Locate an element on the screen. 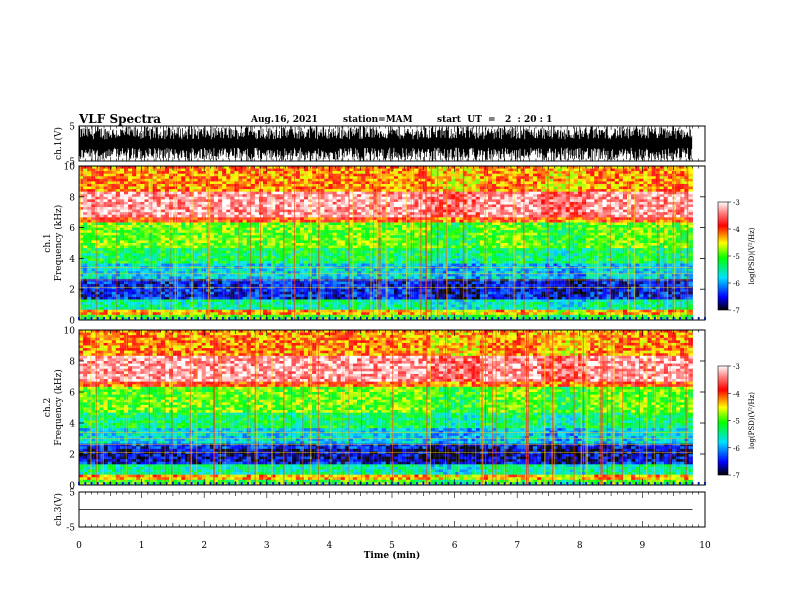 The image size is (792, 612). y-axis-label: ch.1(V) is located at coordinates (58, 143).